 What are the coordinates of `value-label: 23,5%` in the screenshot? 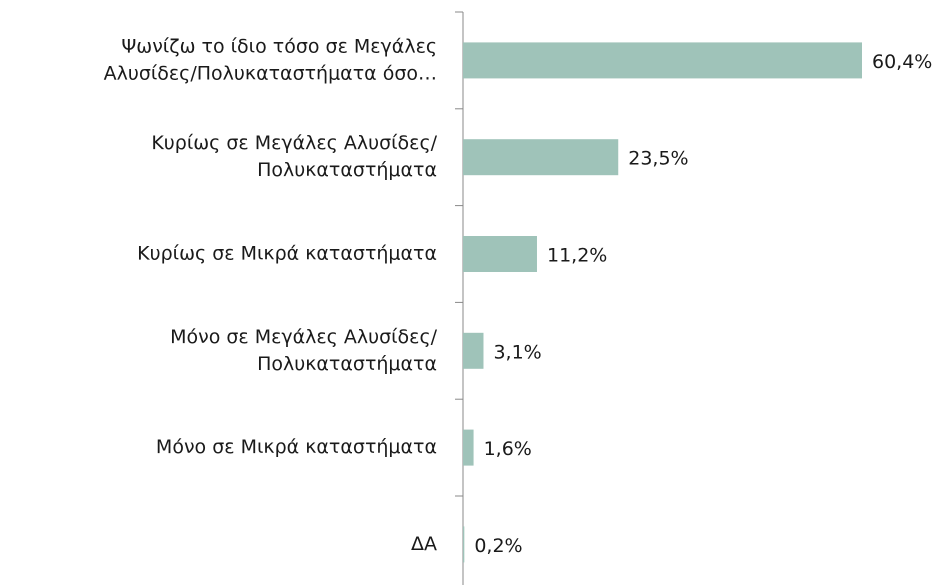 It's located at (658, 159).